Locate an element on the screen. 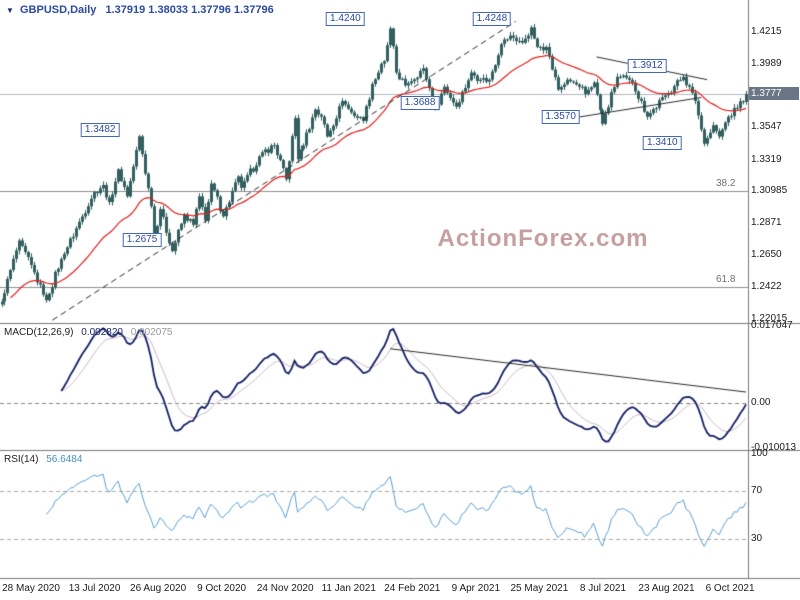 This screenshot has width=800, height=600. watermark: ActionForex.com is located at coordinates (543, 238).